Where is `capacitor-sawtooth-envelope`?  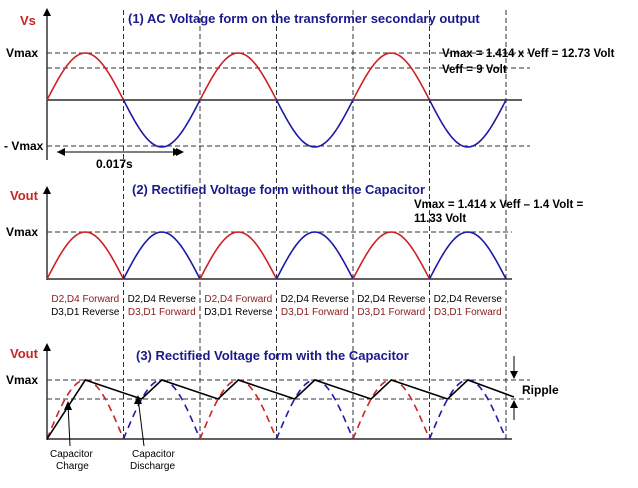 capacitor-sawtooth-envelope is located at coordinates (280, 409).